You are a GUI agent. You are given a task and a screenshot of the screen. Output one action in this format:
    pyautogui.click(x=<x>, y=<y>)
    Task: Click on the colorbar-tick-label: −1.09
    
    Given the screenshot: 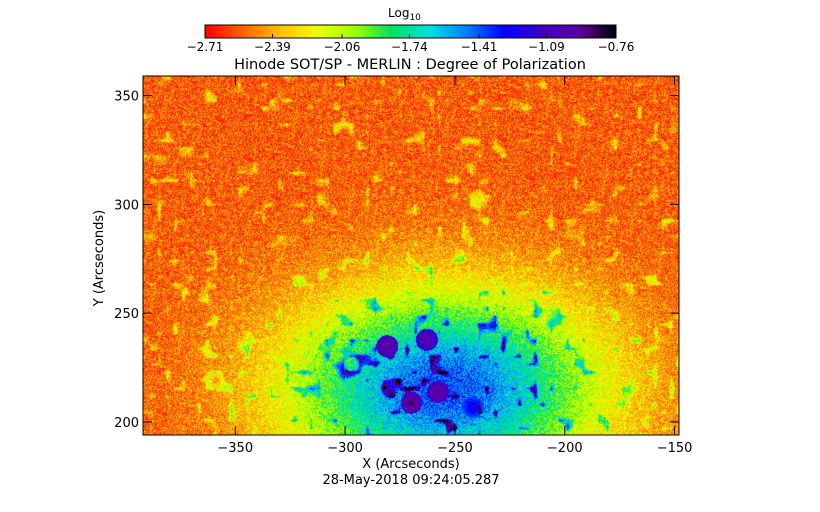 What is the action you would take?
    pyautogui.click(x=546, y=47)
    